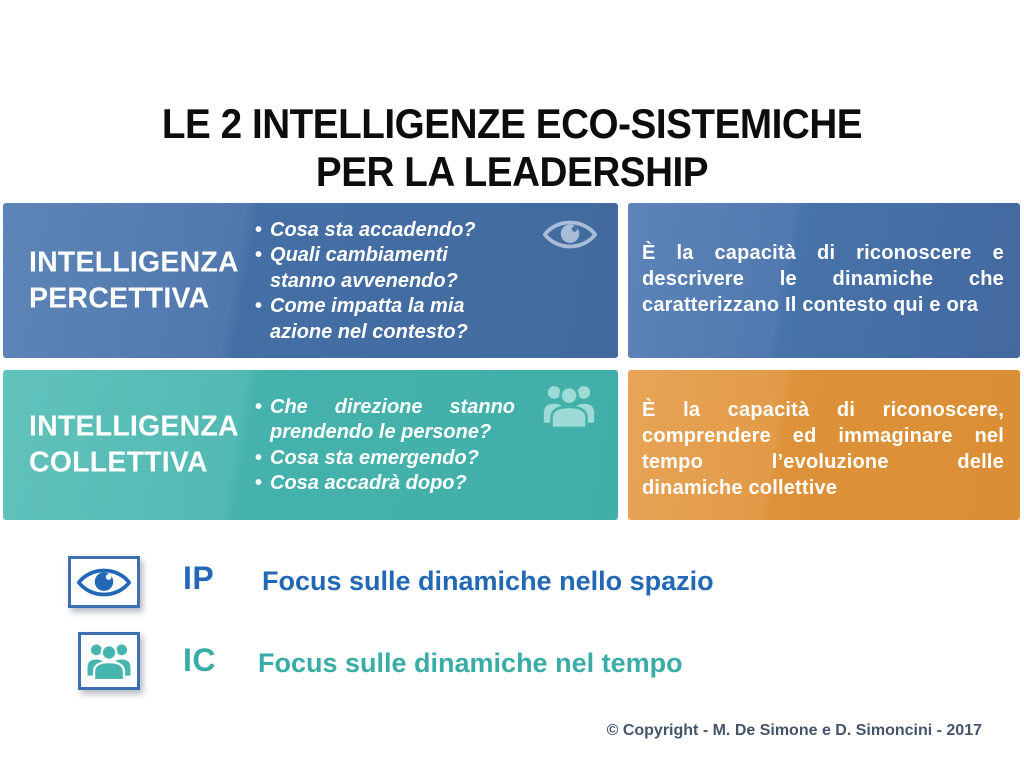 The image size is (1024, 768). I want to click on description-line: descrivere le dinamiche che, so click(823, 279).